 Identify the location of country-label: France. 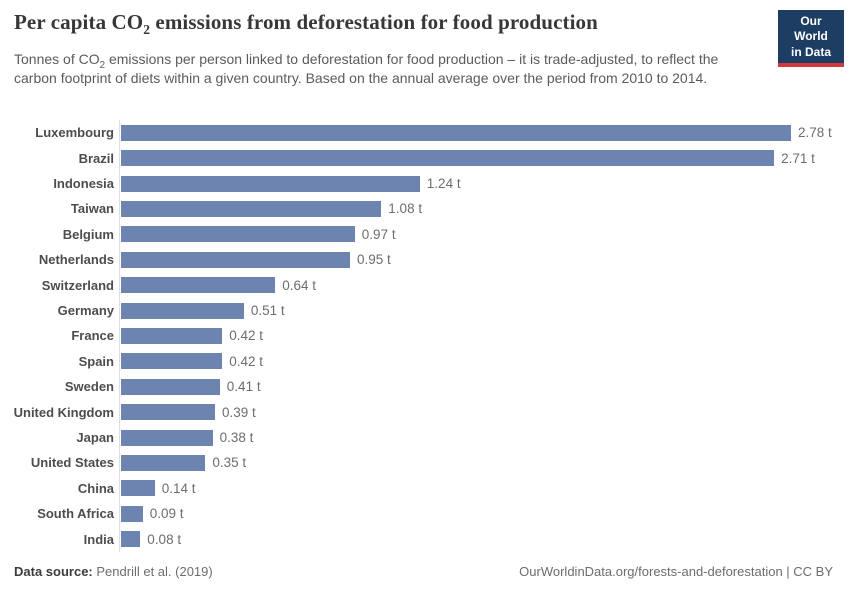
(92, 336).